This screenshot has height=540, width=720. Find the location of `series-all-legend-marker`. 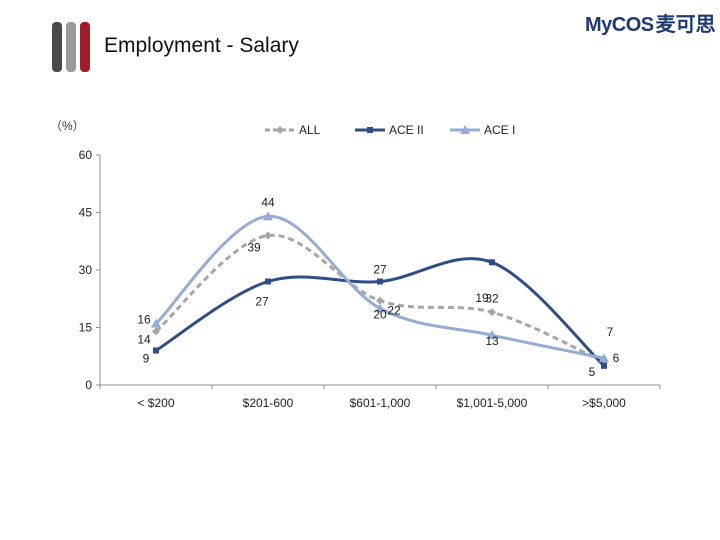

series-all-legend-marker is located at coordinates (280, 130).